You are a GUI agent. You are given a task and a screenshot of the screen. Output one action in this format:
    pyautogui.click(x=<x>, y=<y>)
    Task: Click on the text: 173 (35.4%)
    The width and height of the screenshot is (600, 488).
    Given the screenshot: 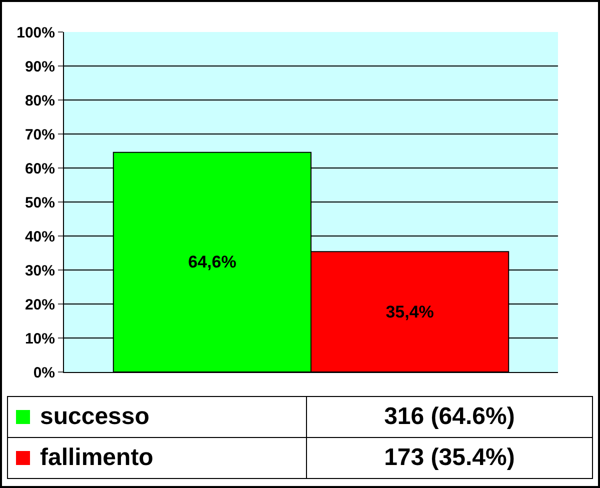 What is the action you would take?
    pyautogui.click(x=449, y=458)
    